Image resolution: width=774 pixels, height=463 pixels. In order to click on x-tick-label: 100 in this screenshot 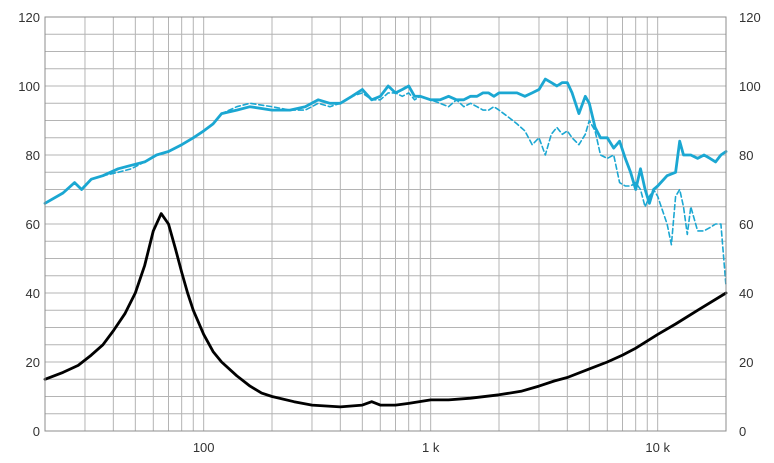, I will do `click(204, 447)`.